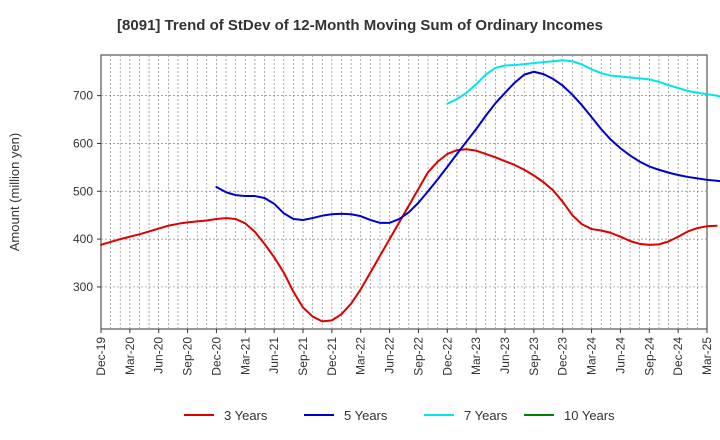 This screenshot has width=720, height=440. I want to click on y-tick-label: 400, so click(83, 239).